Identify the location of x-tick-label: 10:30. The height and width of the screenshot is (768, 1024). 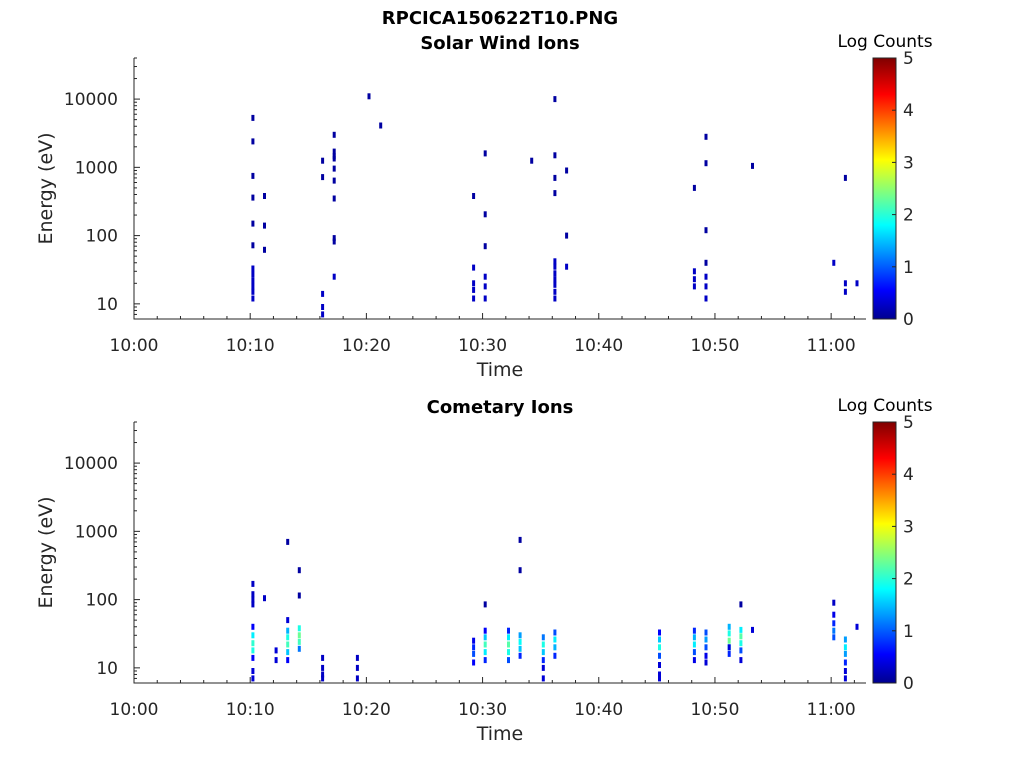
(482, 710).